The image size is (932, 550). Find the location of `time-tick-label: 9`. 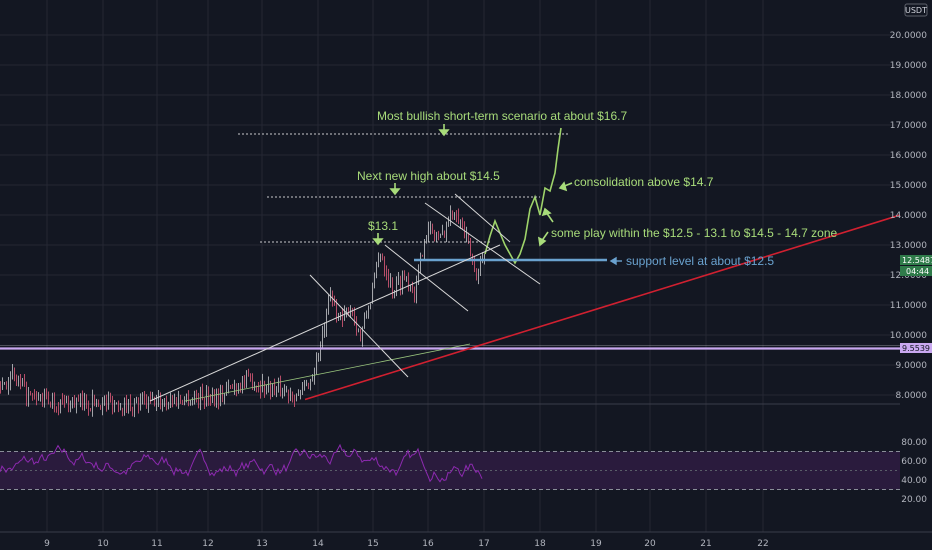

time-tick-label: 9 is located at coordinates (47, 544).